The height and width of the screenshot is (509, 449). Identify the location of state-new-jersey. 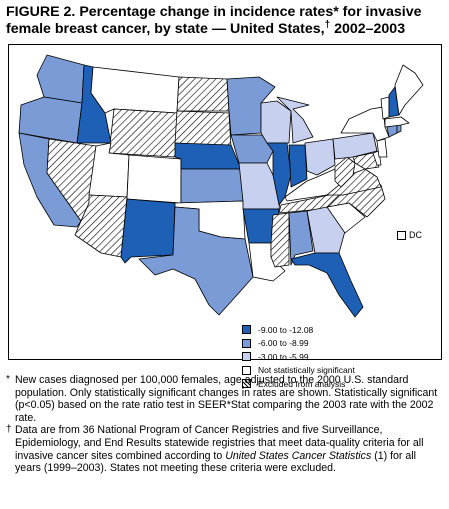
(382, 148).